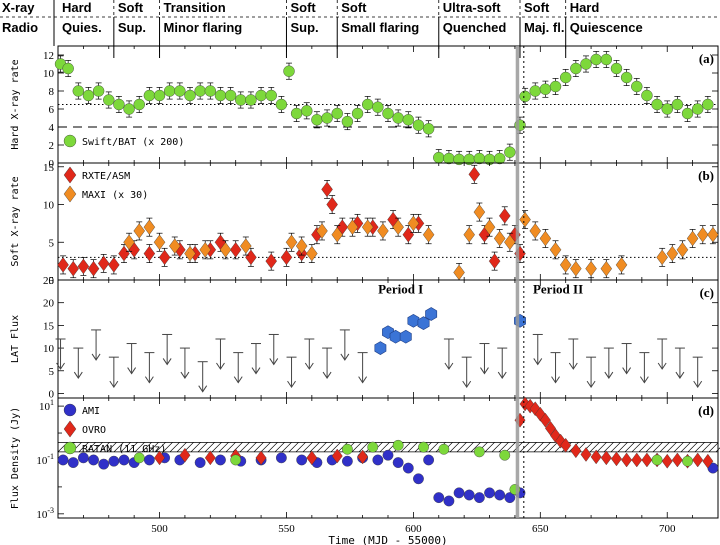  What do you see at coordinates (49, 168) in the screenshot?
I see `y-tick-label: 15` at bounding box center [49, 168].